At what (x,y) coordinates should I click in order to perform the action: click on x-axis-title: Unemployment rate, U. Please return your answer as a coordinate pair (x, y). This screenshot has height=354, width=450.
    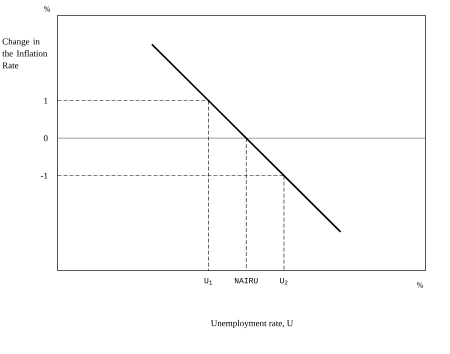
    Looking at the image, I should click on (252, 324).